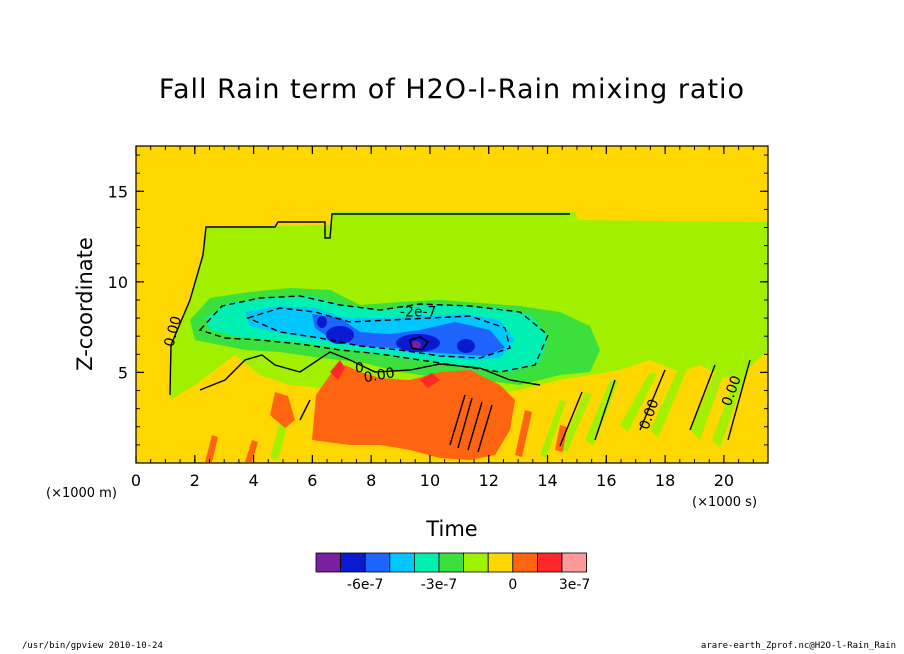 Image resolution: width=904 pixels, height=654 pixels. I want to click on contour-line-core, so click(419, 343).